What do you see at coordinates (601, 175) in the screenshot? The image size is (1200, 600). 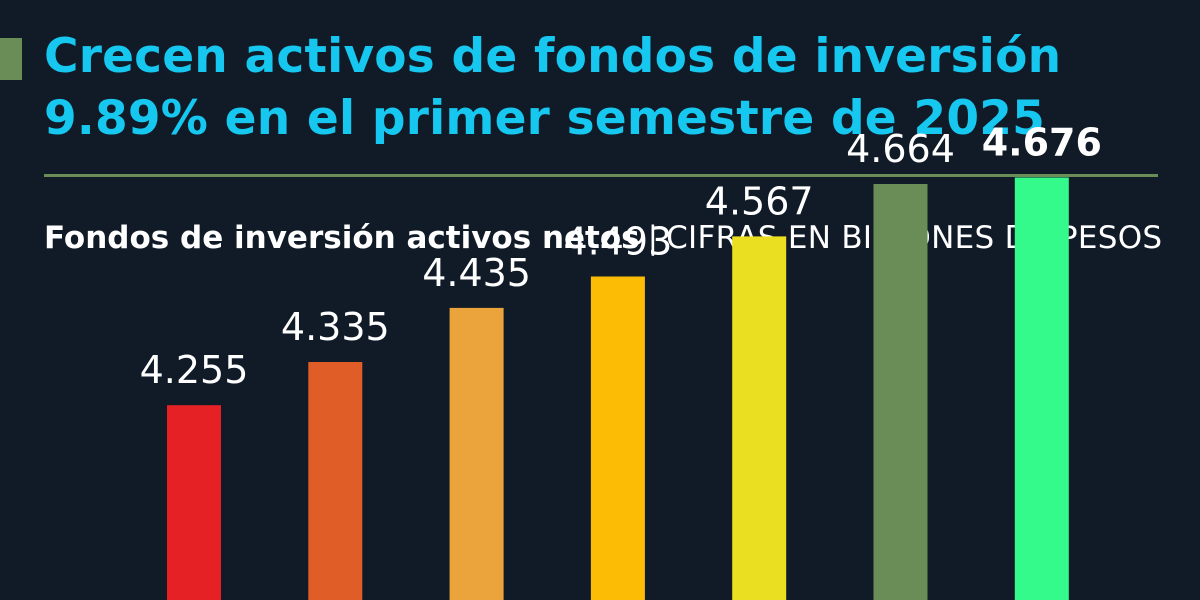 I see `divider` at bounding box center [601, 175].